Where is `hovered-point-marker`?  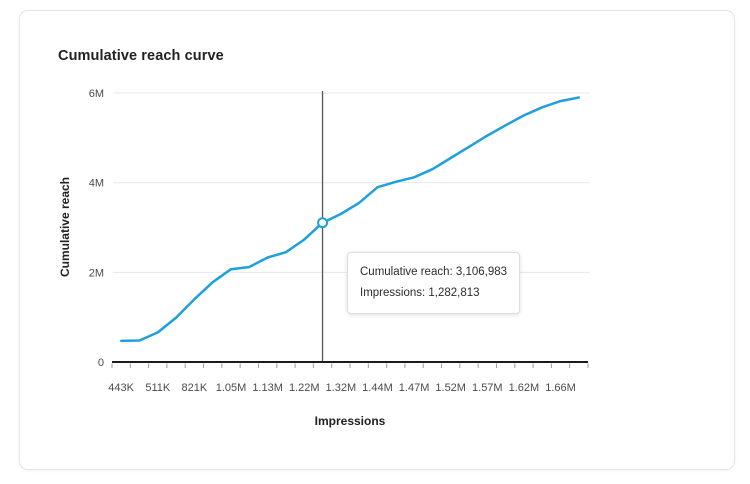 hovered-point-marker is located at coordinates (323, 223).